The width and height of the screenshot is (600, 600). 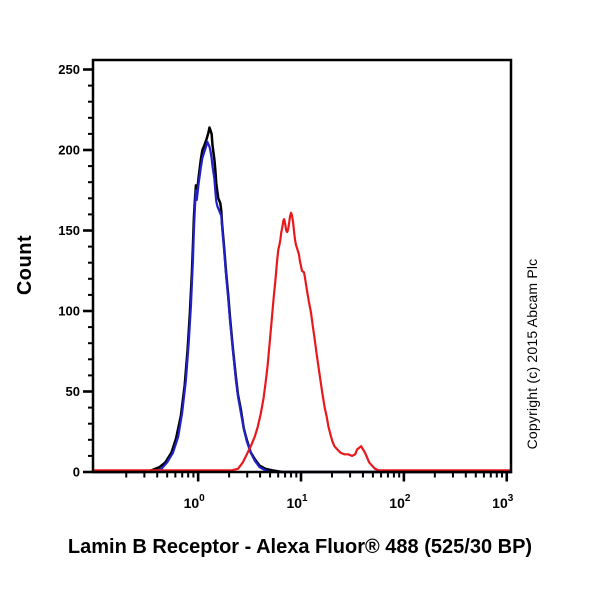 What do you see at coordinates (69, 69) in the screenshot?
I see `y-tick-label-250: 250` at bounding box center [69, 69].